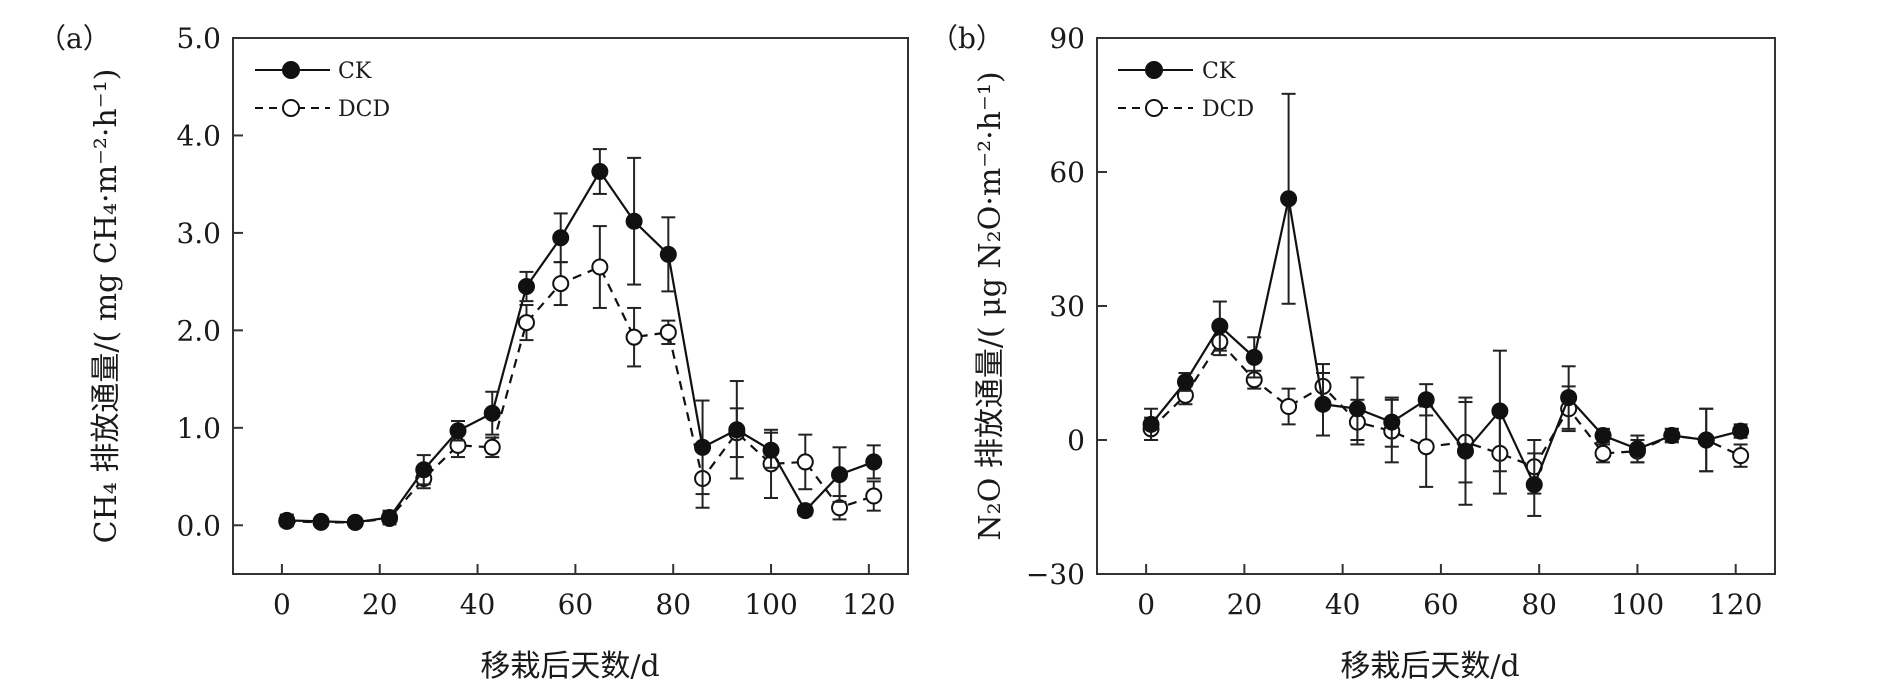 The image size is (1881, 690). I want to click on y-tick-label: 0.0, so click(198, 525).